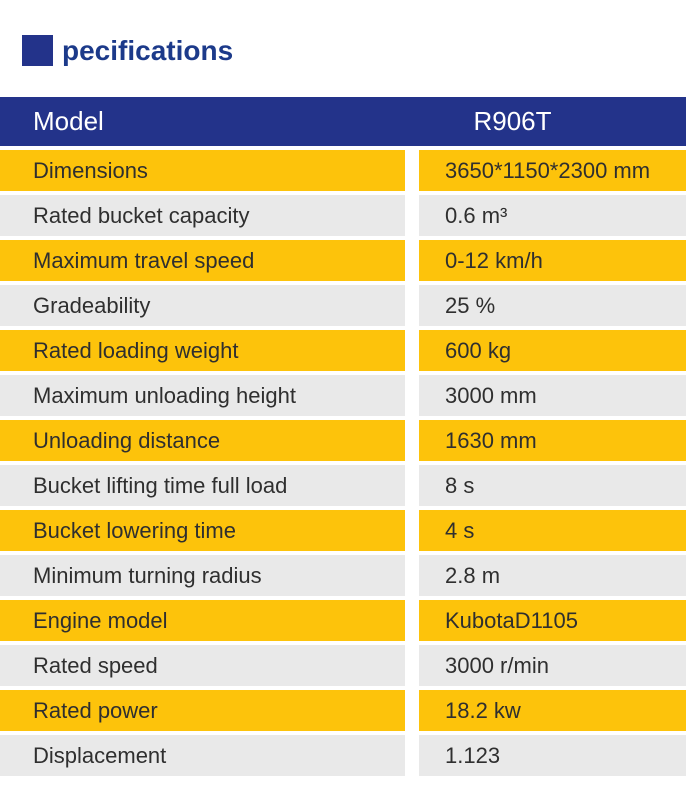  Describe the element at coordinates (148, 50) in the screenshot. I see `page-title-text: pecifications` at that location.